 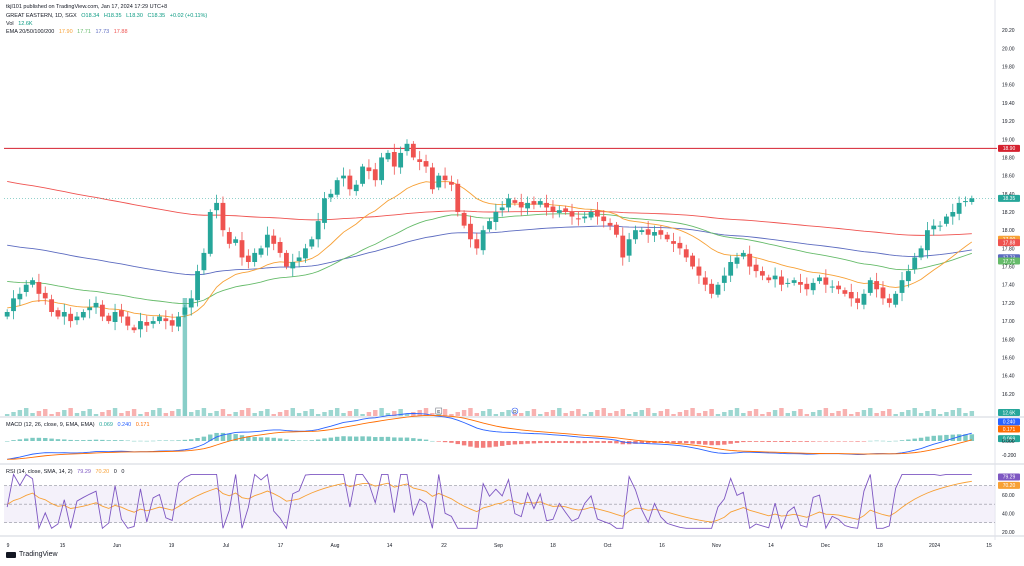 I want to click on tradingview-brand: TradingView, so click(x=32, y=554).